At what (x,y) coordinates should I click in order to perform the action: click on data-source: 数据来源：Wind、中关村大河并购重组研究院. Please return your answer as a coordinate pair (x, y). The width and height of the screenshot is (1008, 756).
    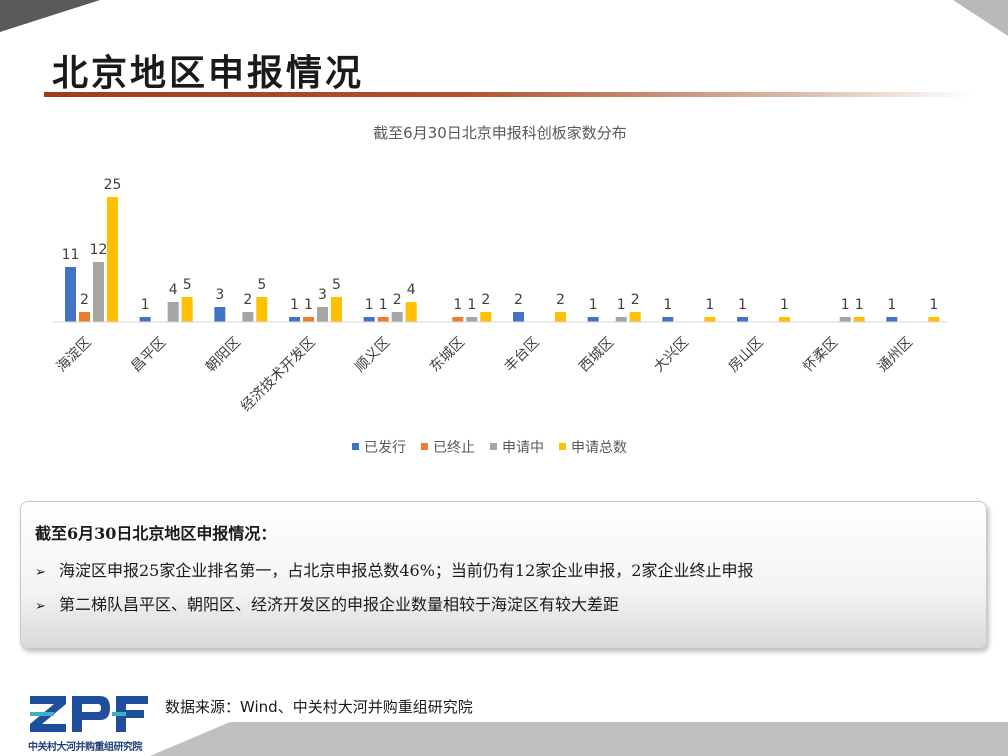
    Looking at the image, I should click on (319, 707).